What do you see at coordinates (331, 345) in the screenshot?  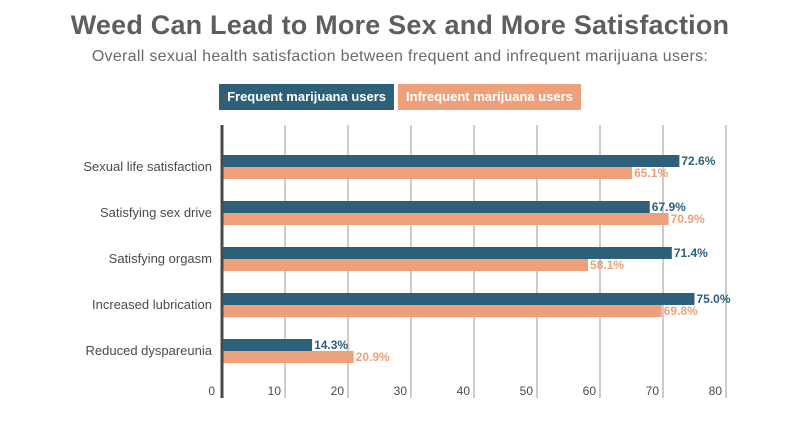 I see `value-label-frequent: 14.3%` at bounding box center [331, 345].